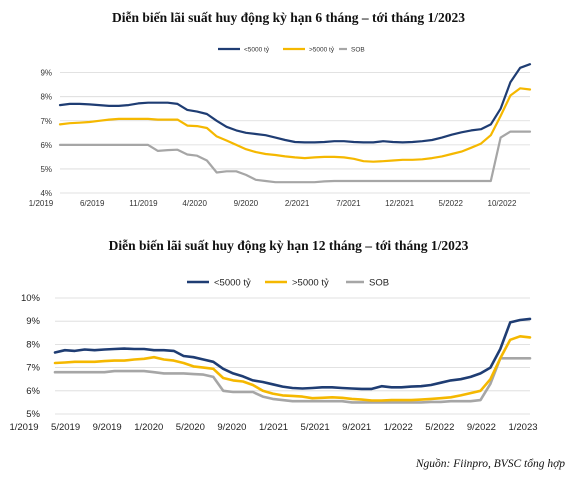  Describe the element at coordinates (143, 203) in the screenshot. I see `x-tick-label: 11/2019` at that location.